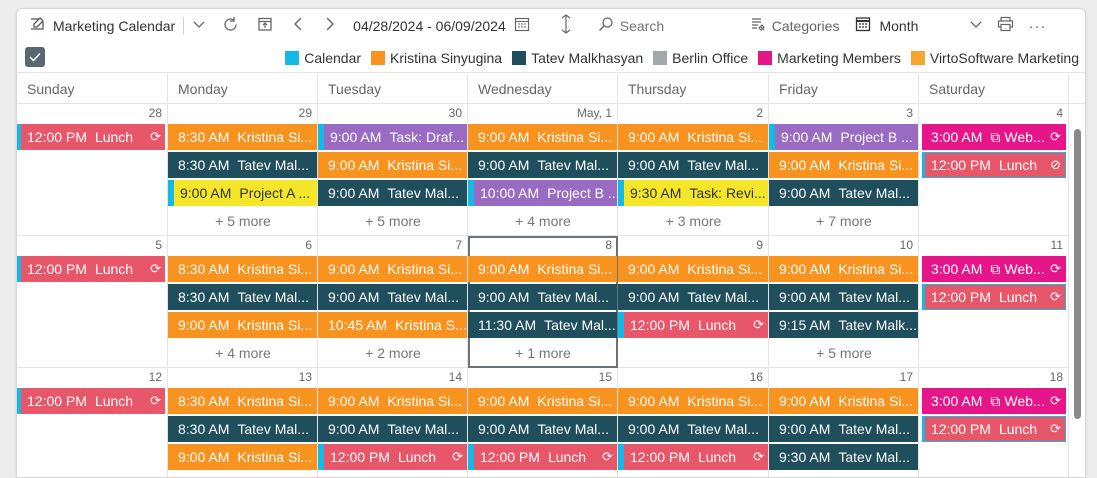 This screenshot has width=1097, height=478. Describe the element at coordinates (323, 58) in the screenshot. I see `legend-item: Calendar` at that location.